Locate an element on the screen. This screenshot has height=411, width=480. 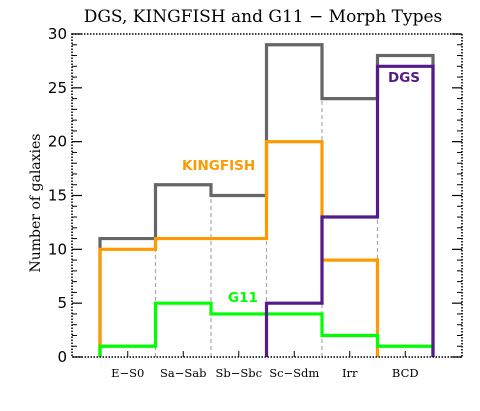
x-tick-label-4: Irr is located at coordinates (350, 373).